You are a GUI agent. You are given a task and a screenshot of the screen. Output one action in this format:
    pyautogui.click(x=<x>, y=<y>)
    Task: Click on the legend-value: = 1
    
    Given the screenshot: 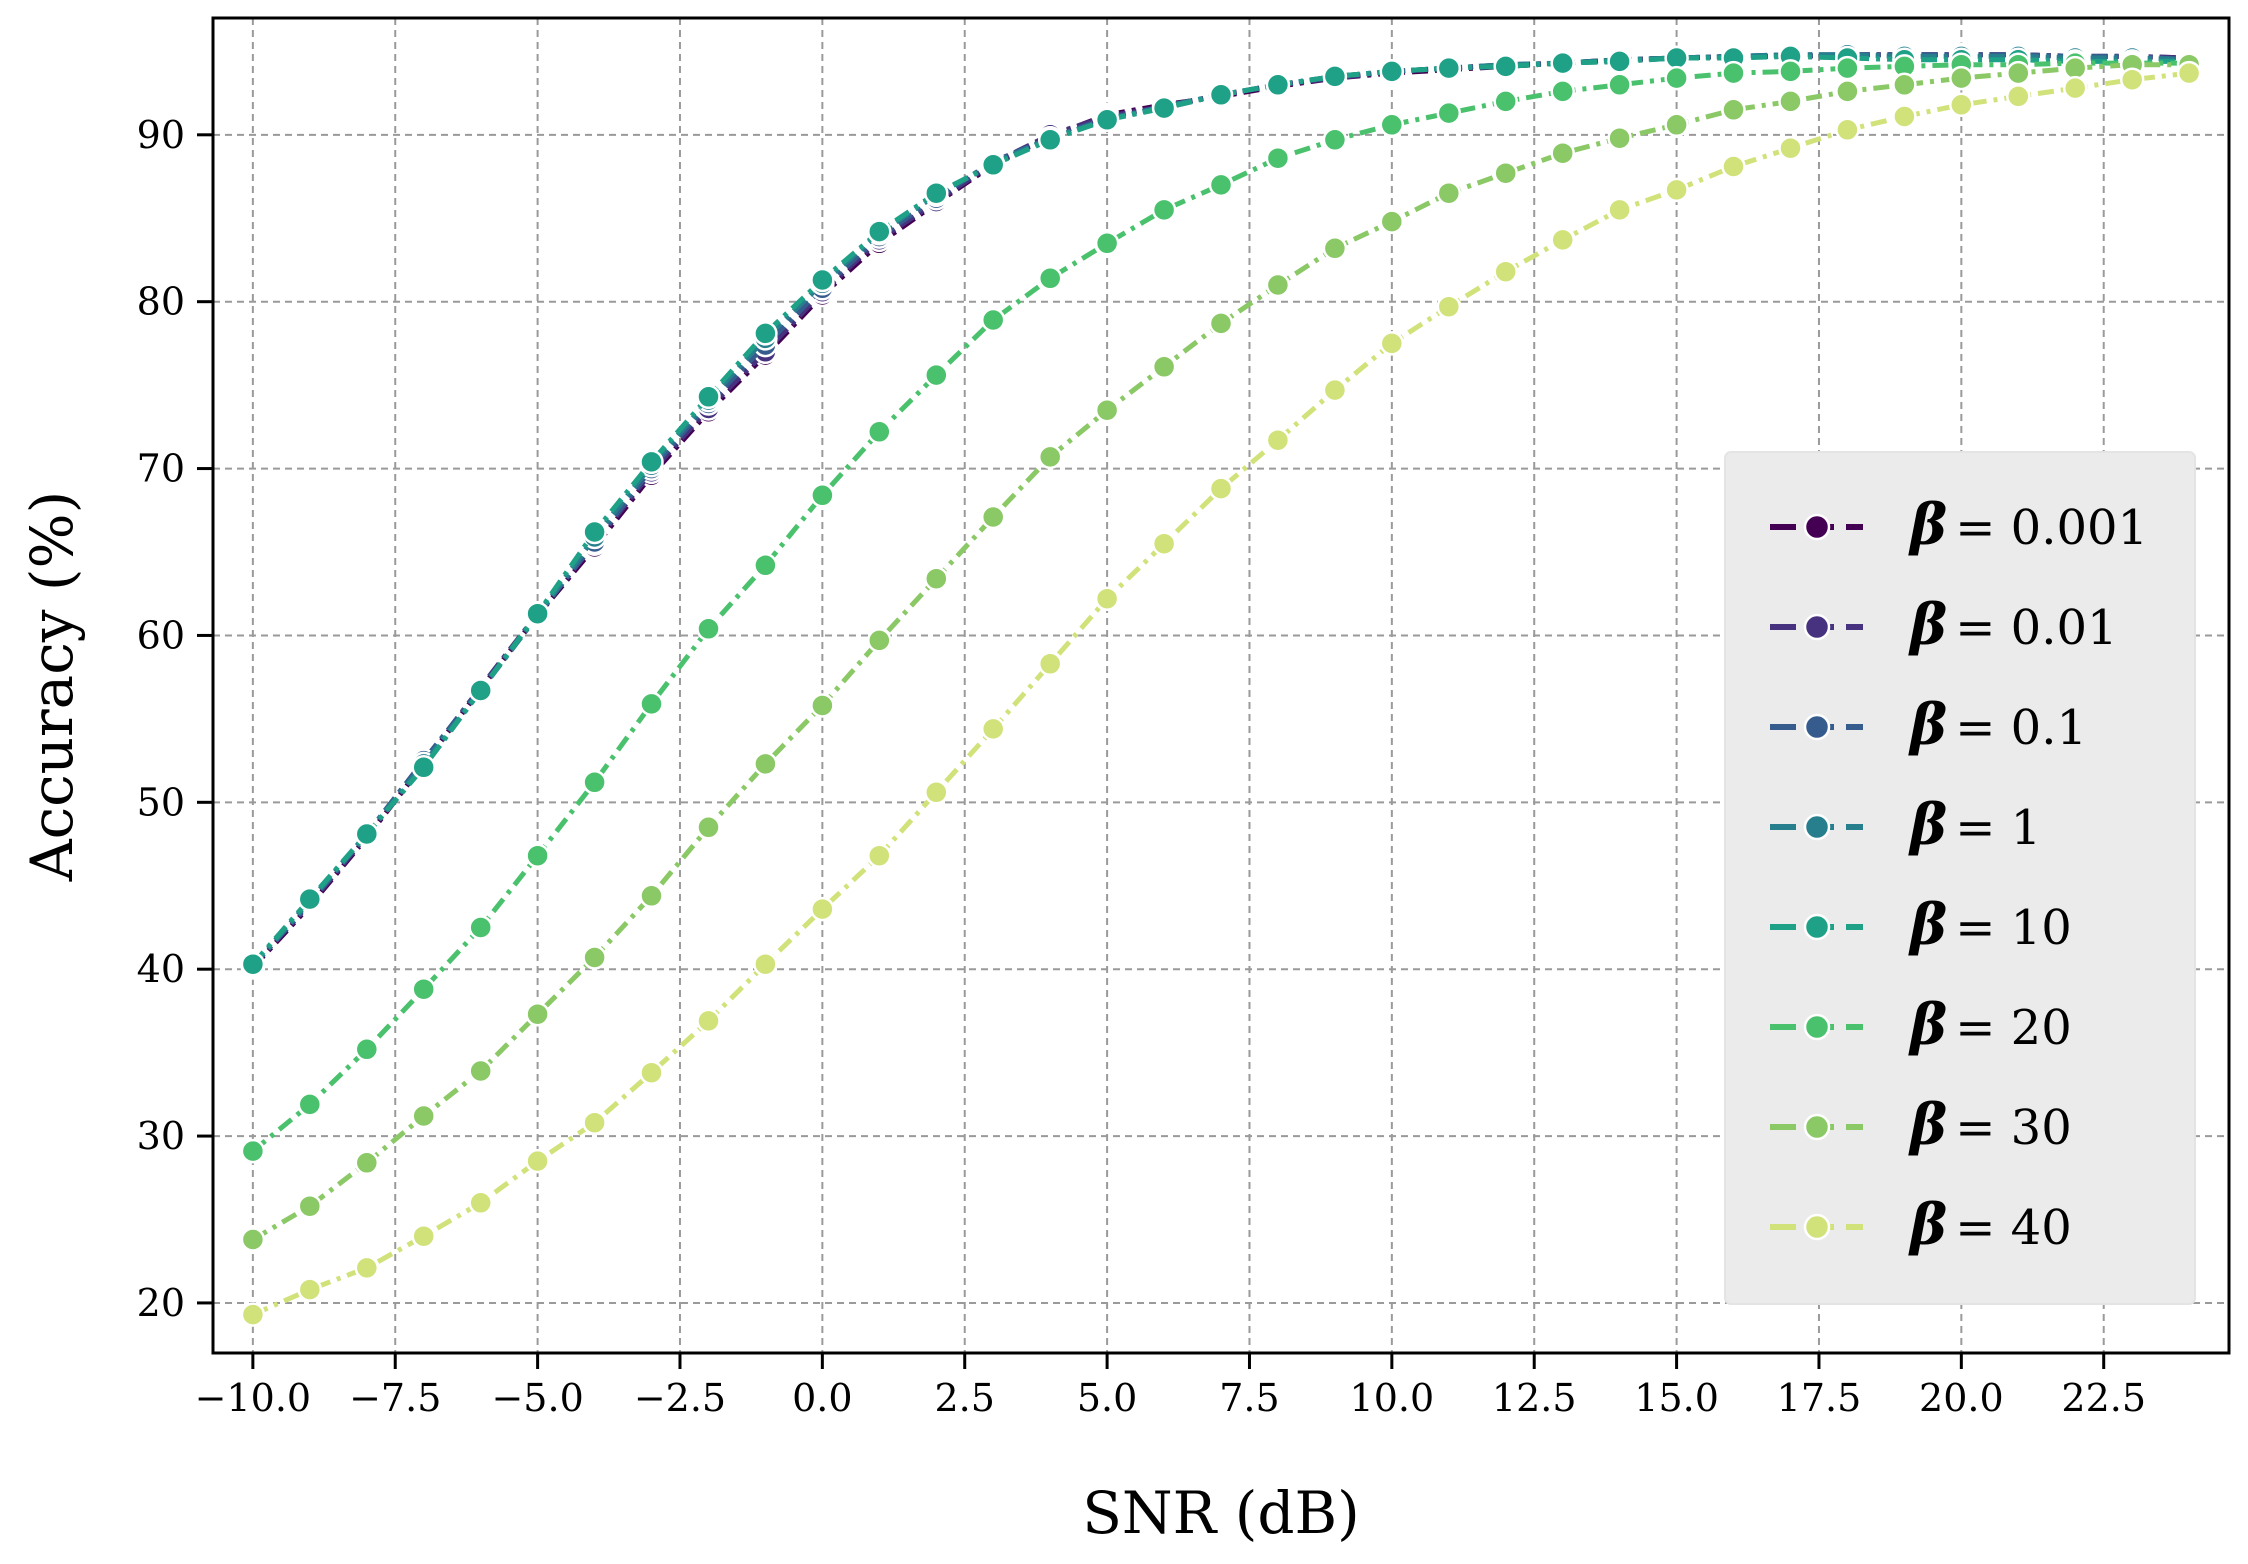 What is the action you would take?
    pyautogui.click(x=1998, y=828)
    